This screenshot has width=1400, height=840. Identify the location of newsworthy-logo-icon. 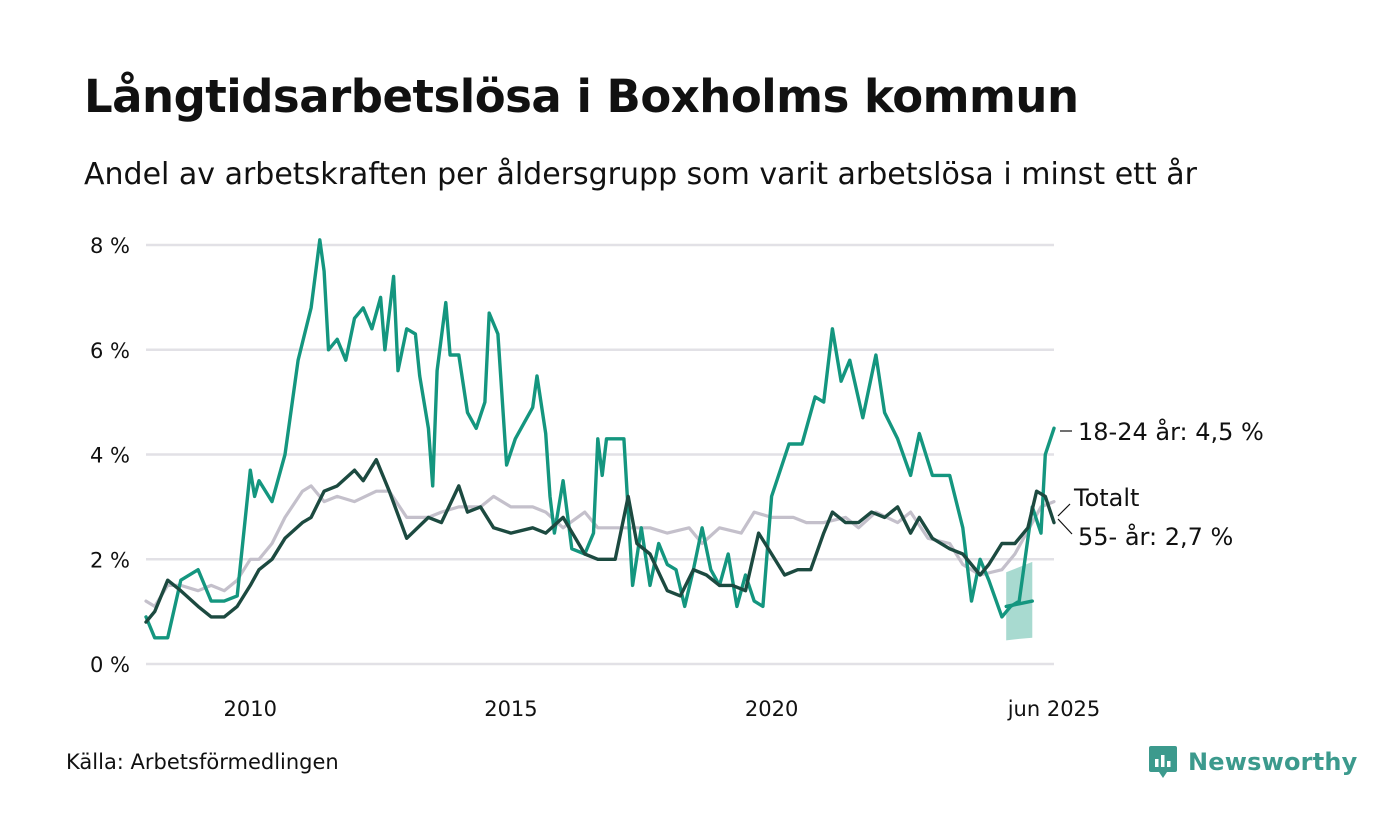
(1163, 762).